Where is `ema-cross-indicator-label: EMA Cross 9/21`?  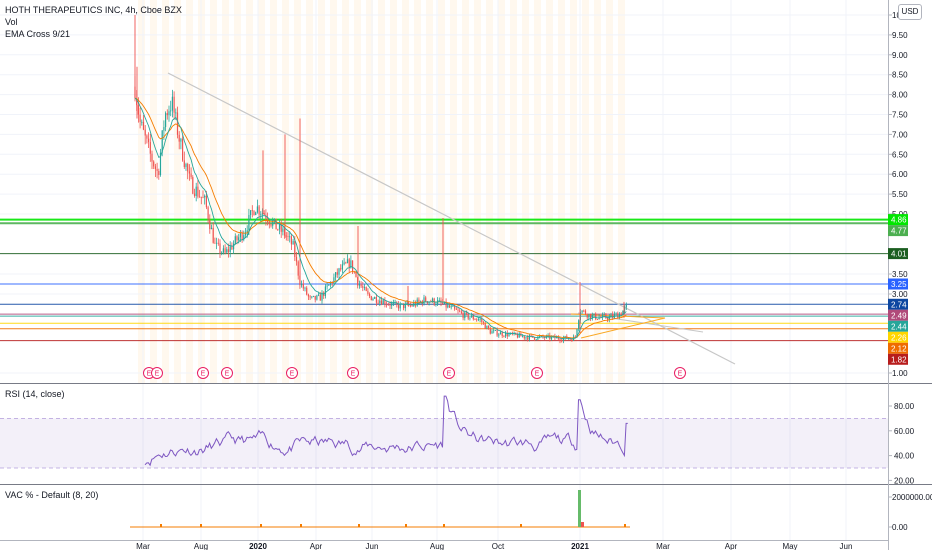 ema-cross-indicator-label: EMA Cross 9/21 is located at coordinates (38, 34).